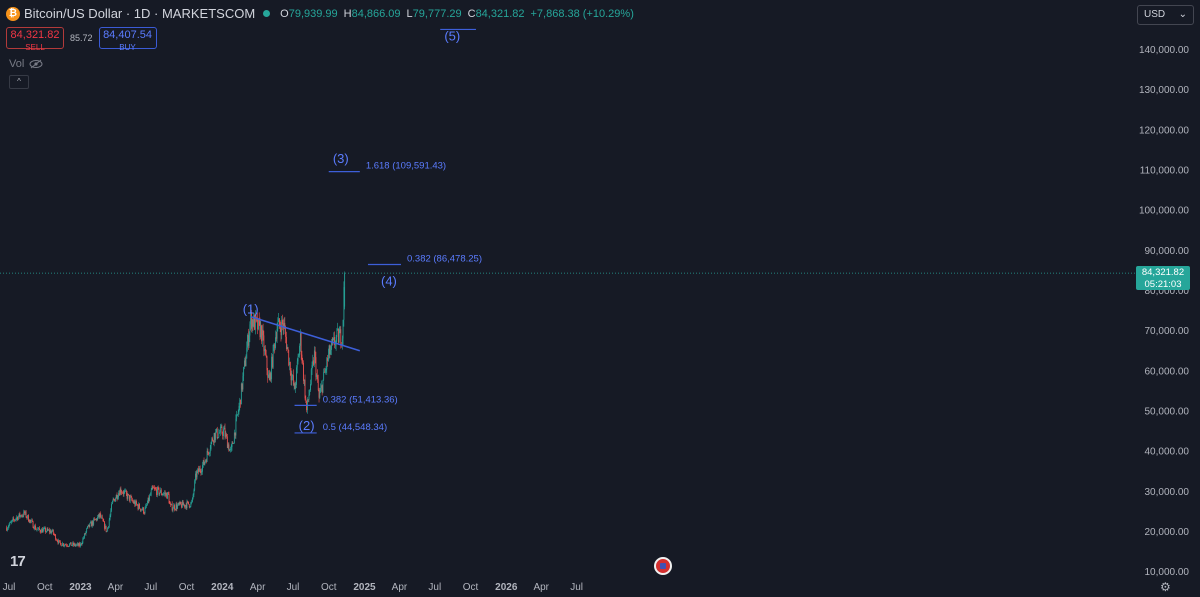  What do you see at coordinates (35, 47) in the screenshot?
I see `sell-label: SELL` at bounding box center [35, 47].